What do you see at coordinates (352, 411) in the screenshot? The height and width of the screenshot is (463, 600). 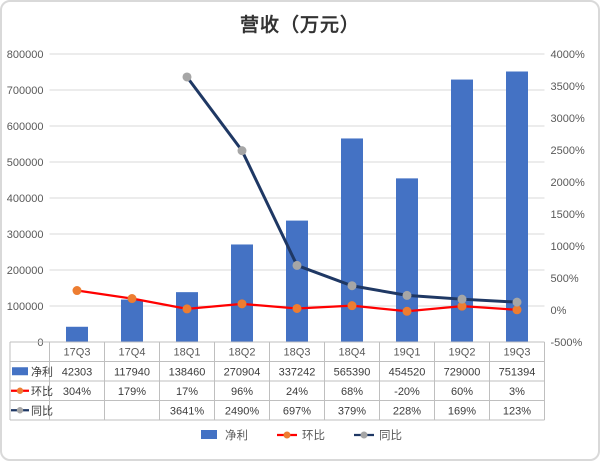 I see `table-cell-yoy-18Q4: 379%` at bounding box center [352, 411].